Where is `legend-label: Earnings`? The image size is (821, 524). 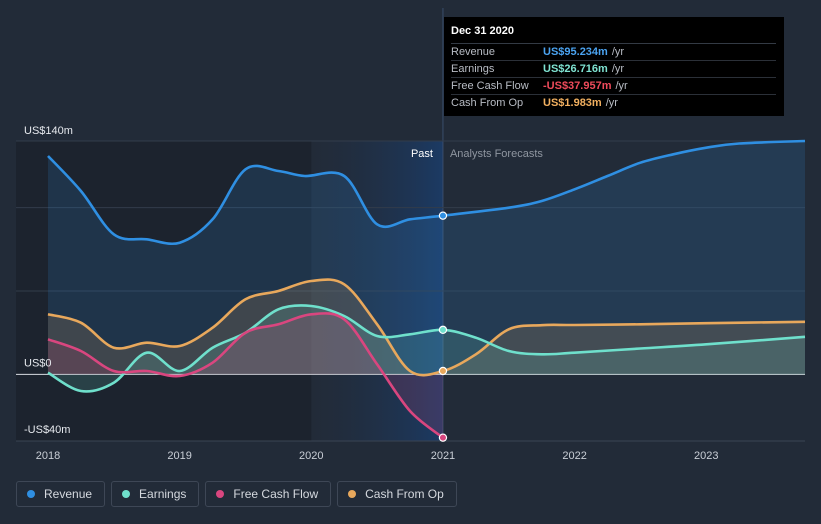
legend-label: Earnings is located at coordinates (163, 494).